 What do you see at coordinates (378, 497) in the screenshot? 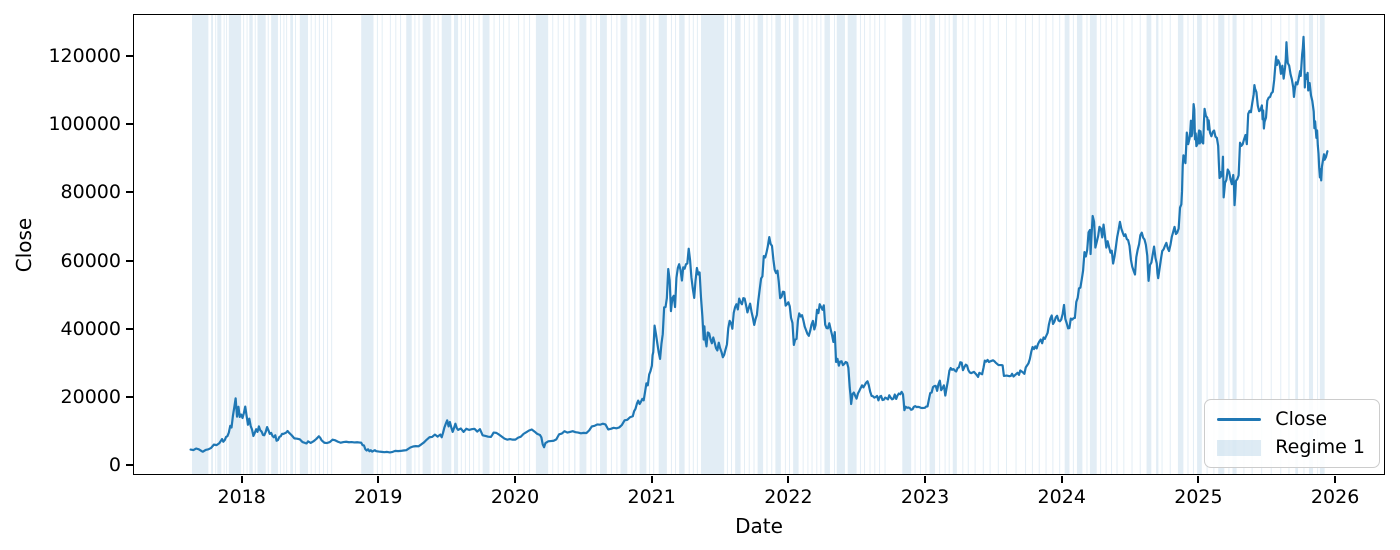
I see `x-tick-label: 2019` at bounding box center [378, 497].